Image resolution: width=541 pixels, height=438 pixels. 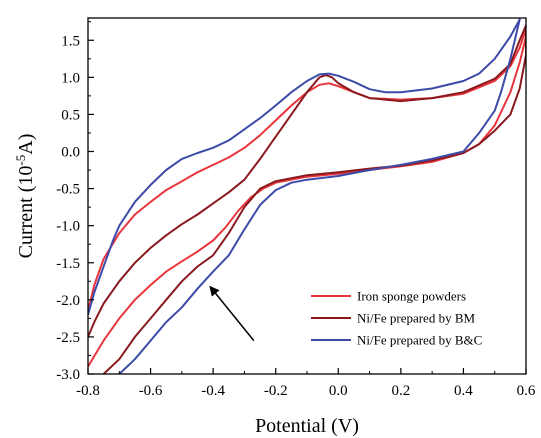 I want to click on y-tick-label-0: -3.0, so click(x=68, y=375).